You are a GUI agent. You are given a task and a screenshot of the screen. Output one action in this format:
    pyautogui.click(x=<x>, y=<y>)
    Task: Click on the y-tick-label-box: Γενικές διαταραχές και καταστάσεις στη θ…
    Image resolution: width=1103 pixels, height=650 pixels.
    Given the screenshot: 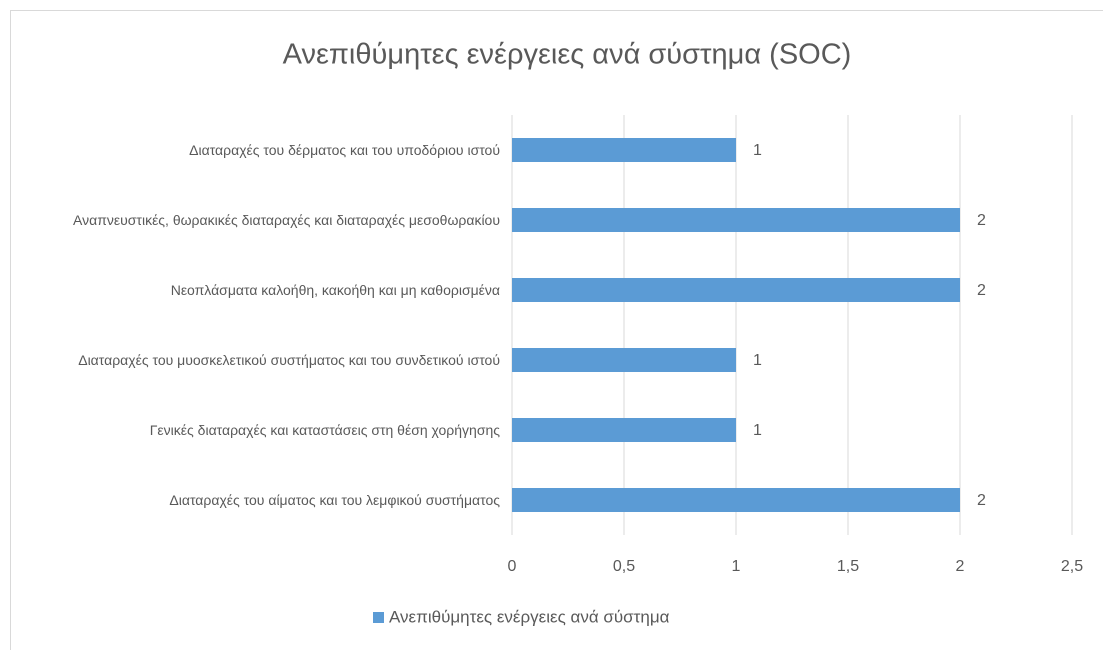 What is the action you would take?
    pyautogui.click(x=255, y=430)
    